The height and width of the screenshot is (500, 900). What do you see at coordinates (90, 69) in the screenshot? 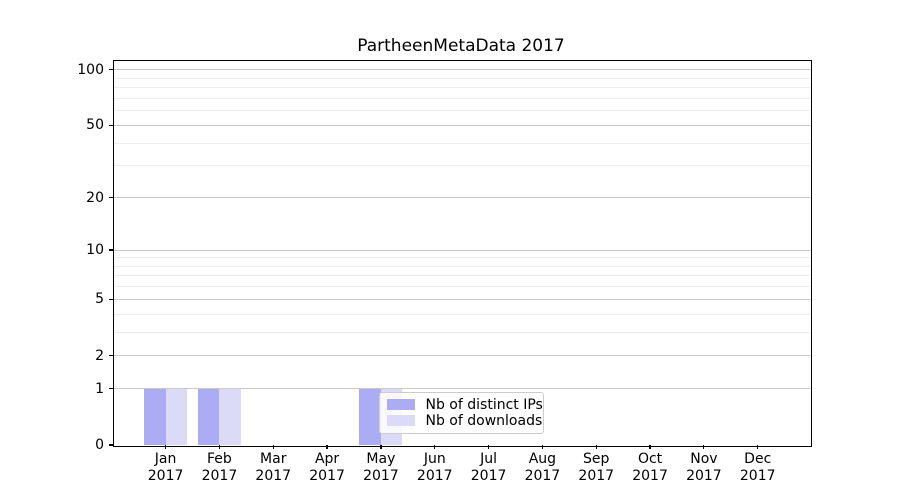
I see `y-tick-label: 100` at bounding box center [90, 69].